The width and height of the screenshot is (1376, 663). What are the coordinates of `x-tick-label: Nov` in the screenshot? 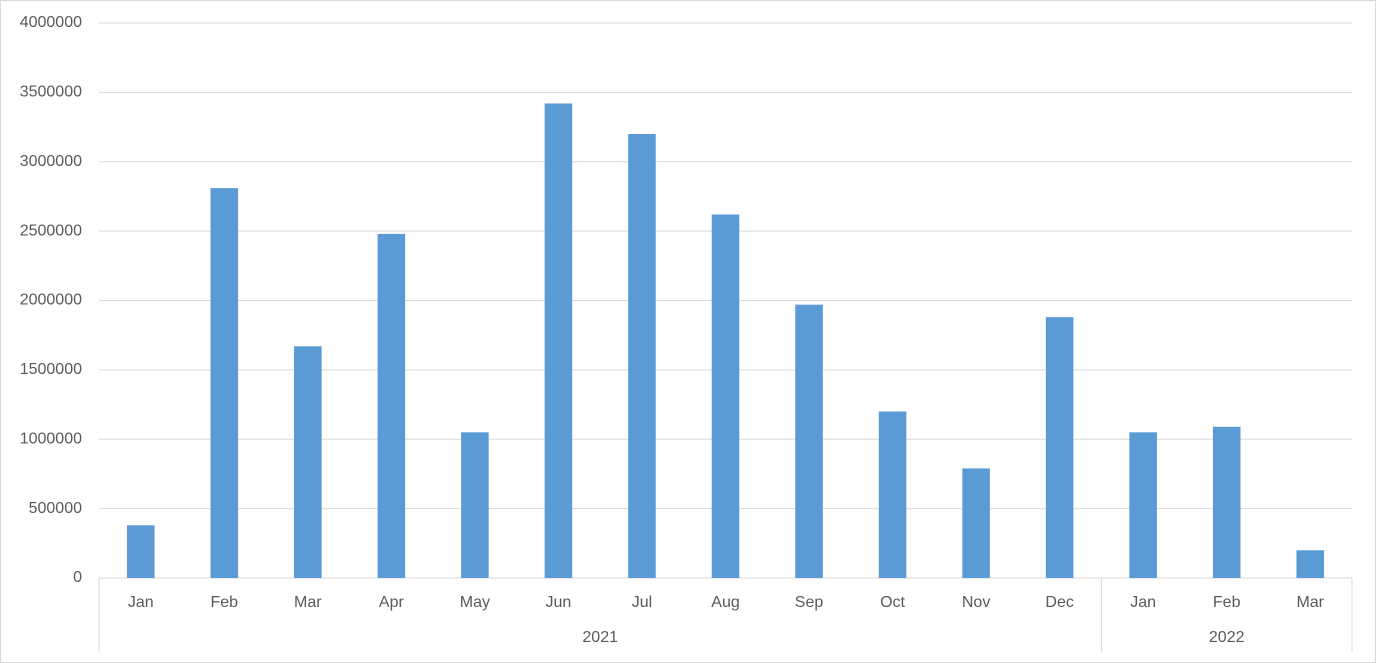 It's located at (976, 602).